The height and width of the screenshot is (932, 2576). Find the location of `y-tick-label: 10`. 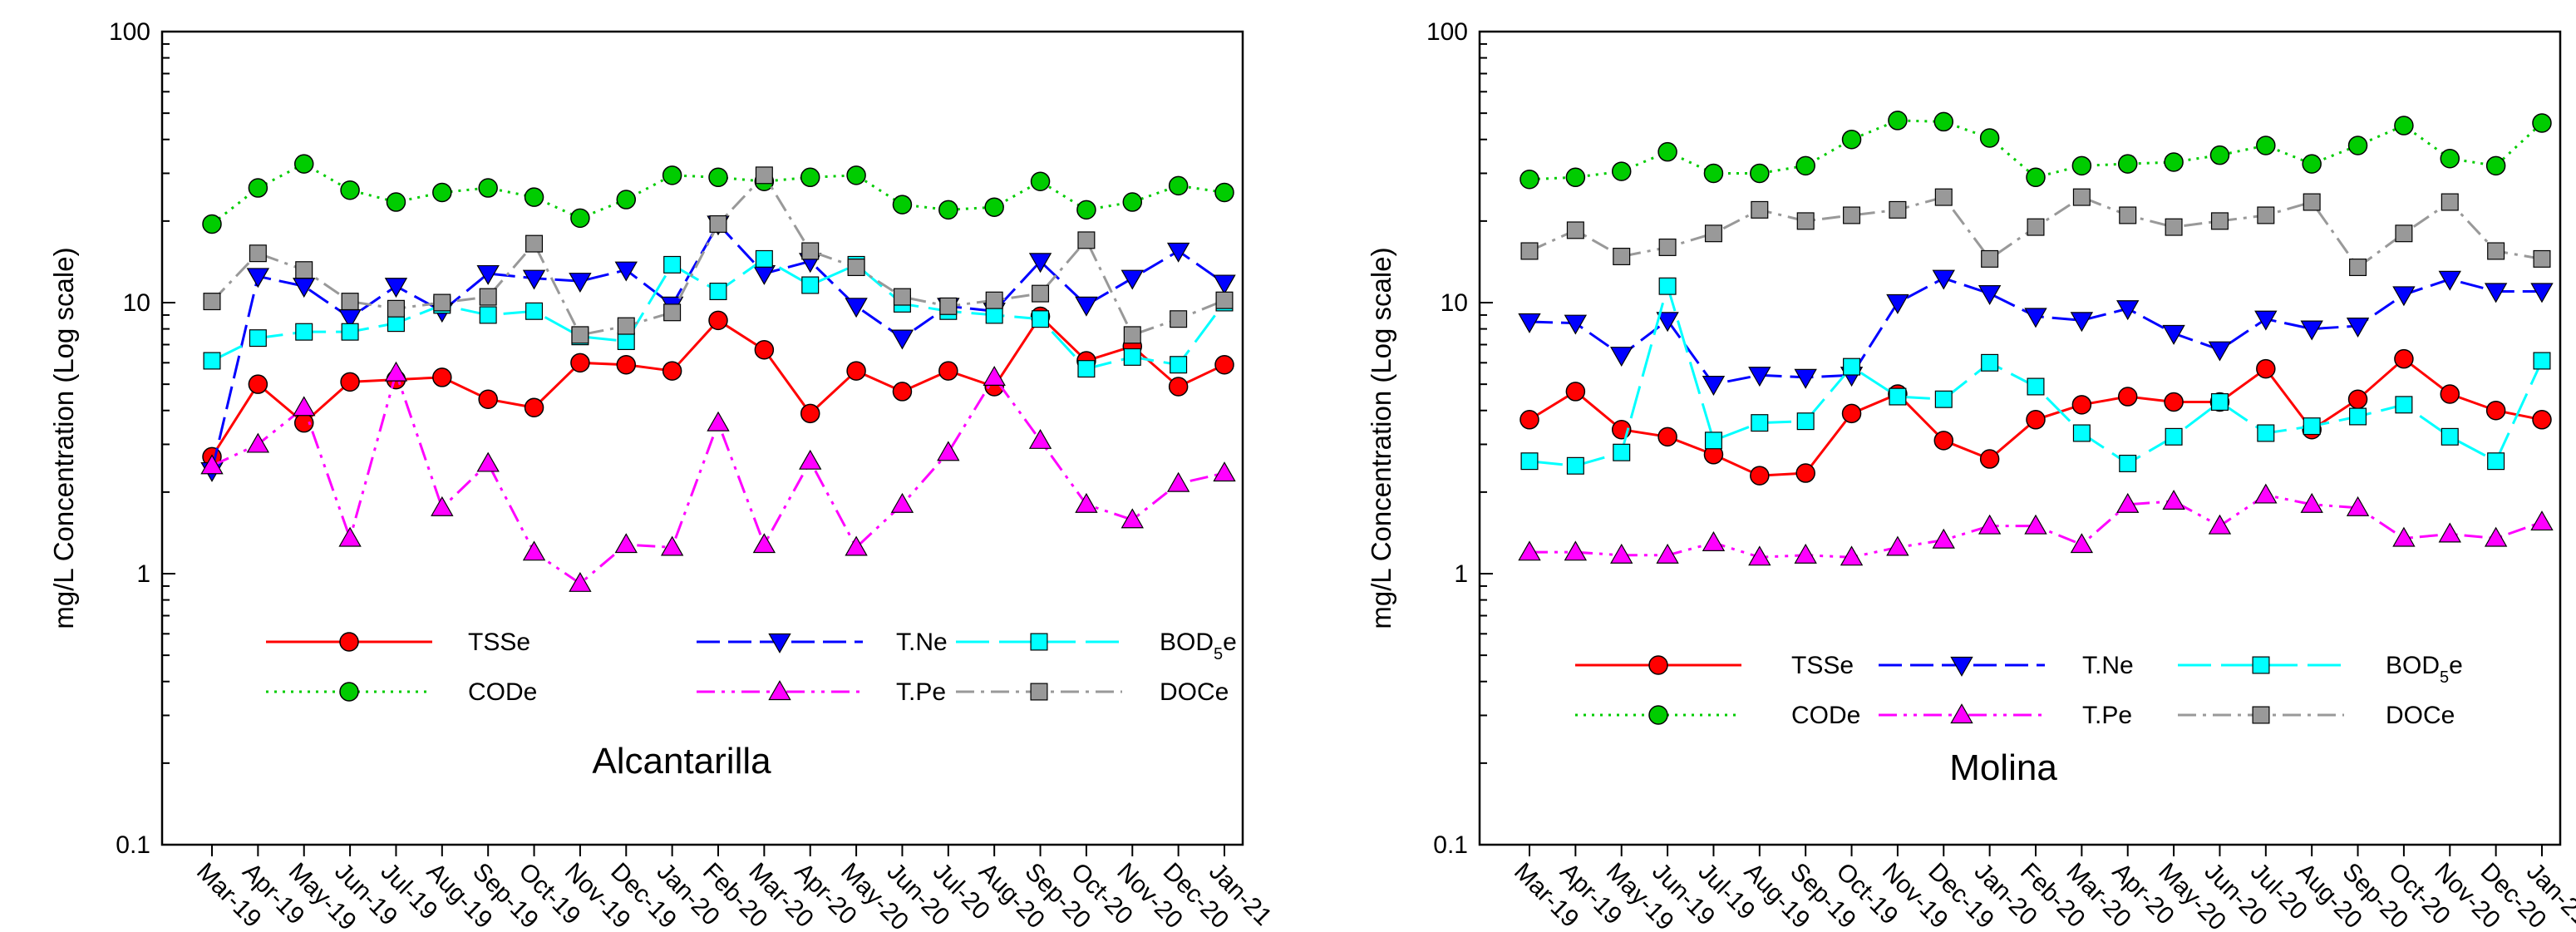

y-tick-label: 10 is located at coordinates (136, 303).